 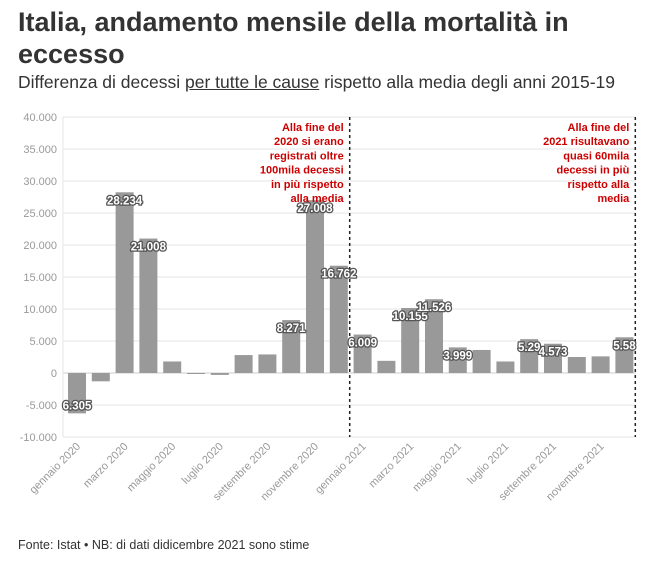 What do you see at coordinates (101, 82) in the screenshot?
I see `subtitle-text-before: Differenza di decessi` at bounding box center [101, 82].